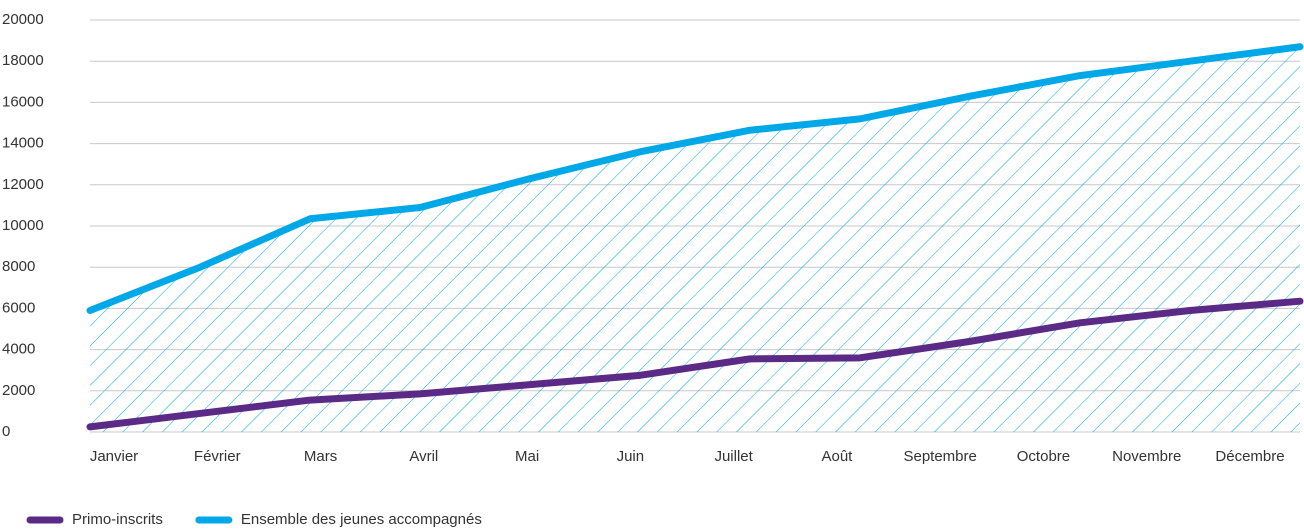  Describe the element at coordinates (423, 456) in the screenshot. I see `x-tick-label: Avril` at that location.